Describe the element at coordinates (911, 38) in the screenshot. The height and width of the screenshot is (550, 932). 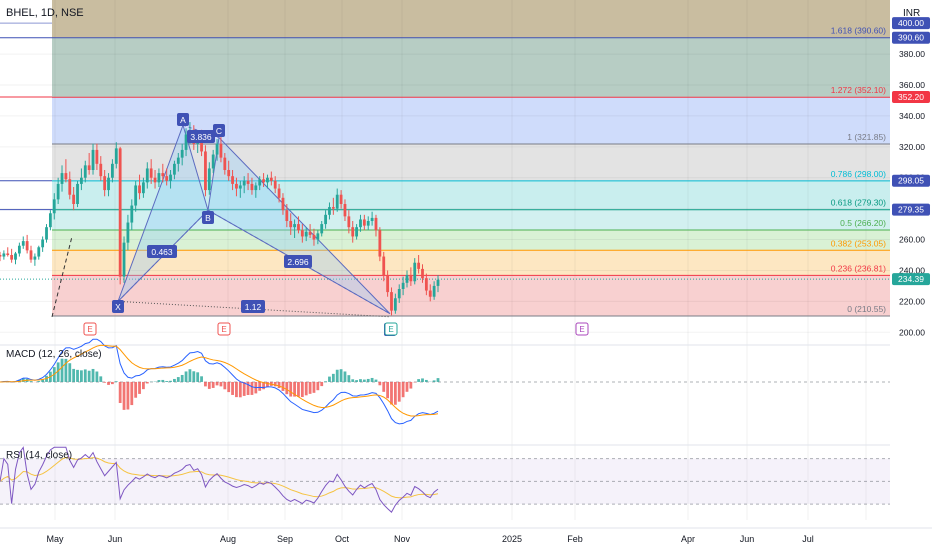
I see `price-tag: 390.60` at that location.